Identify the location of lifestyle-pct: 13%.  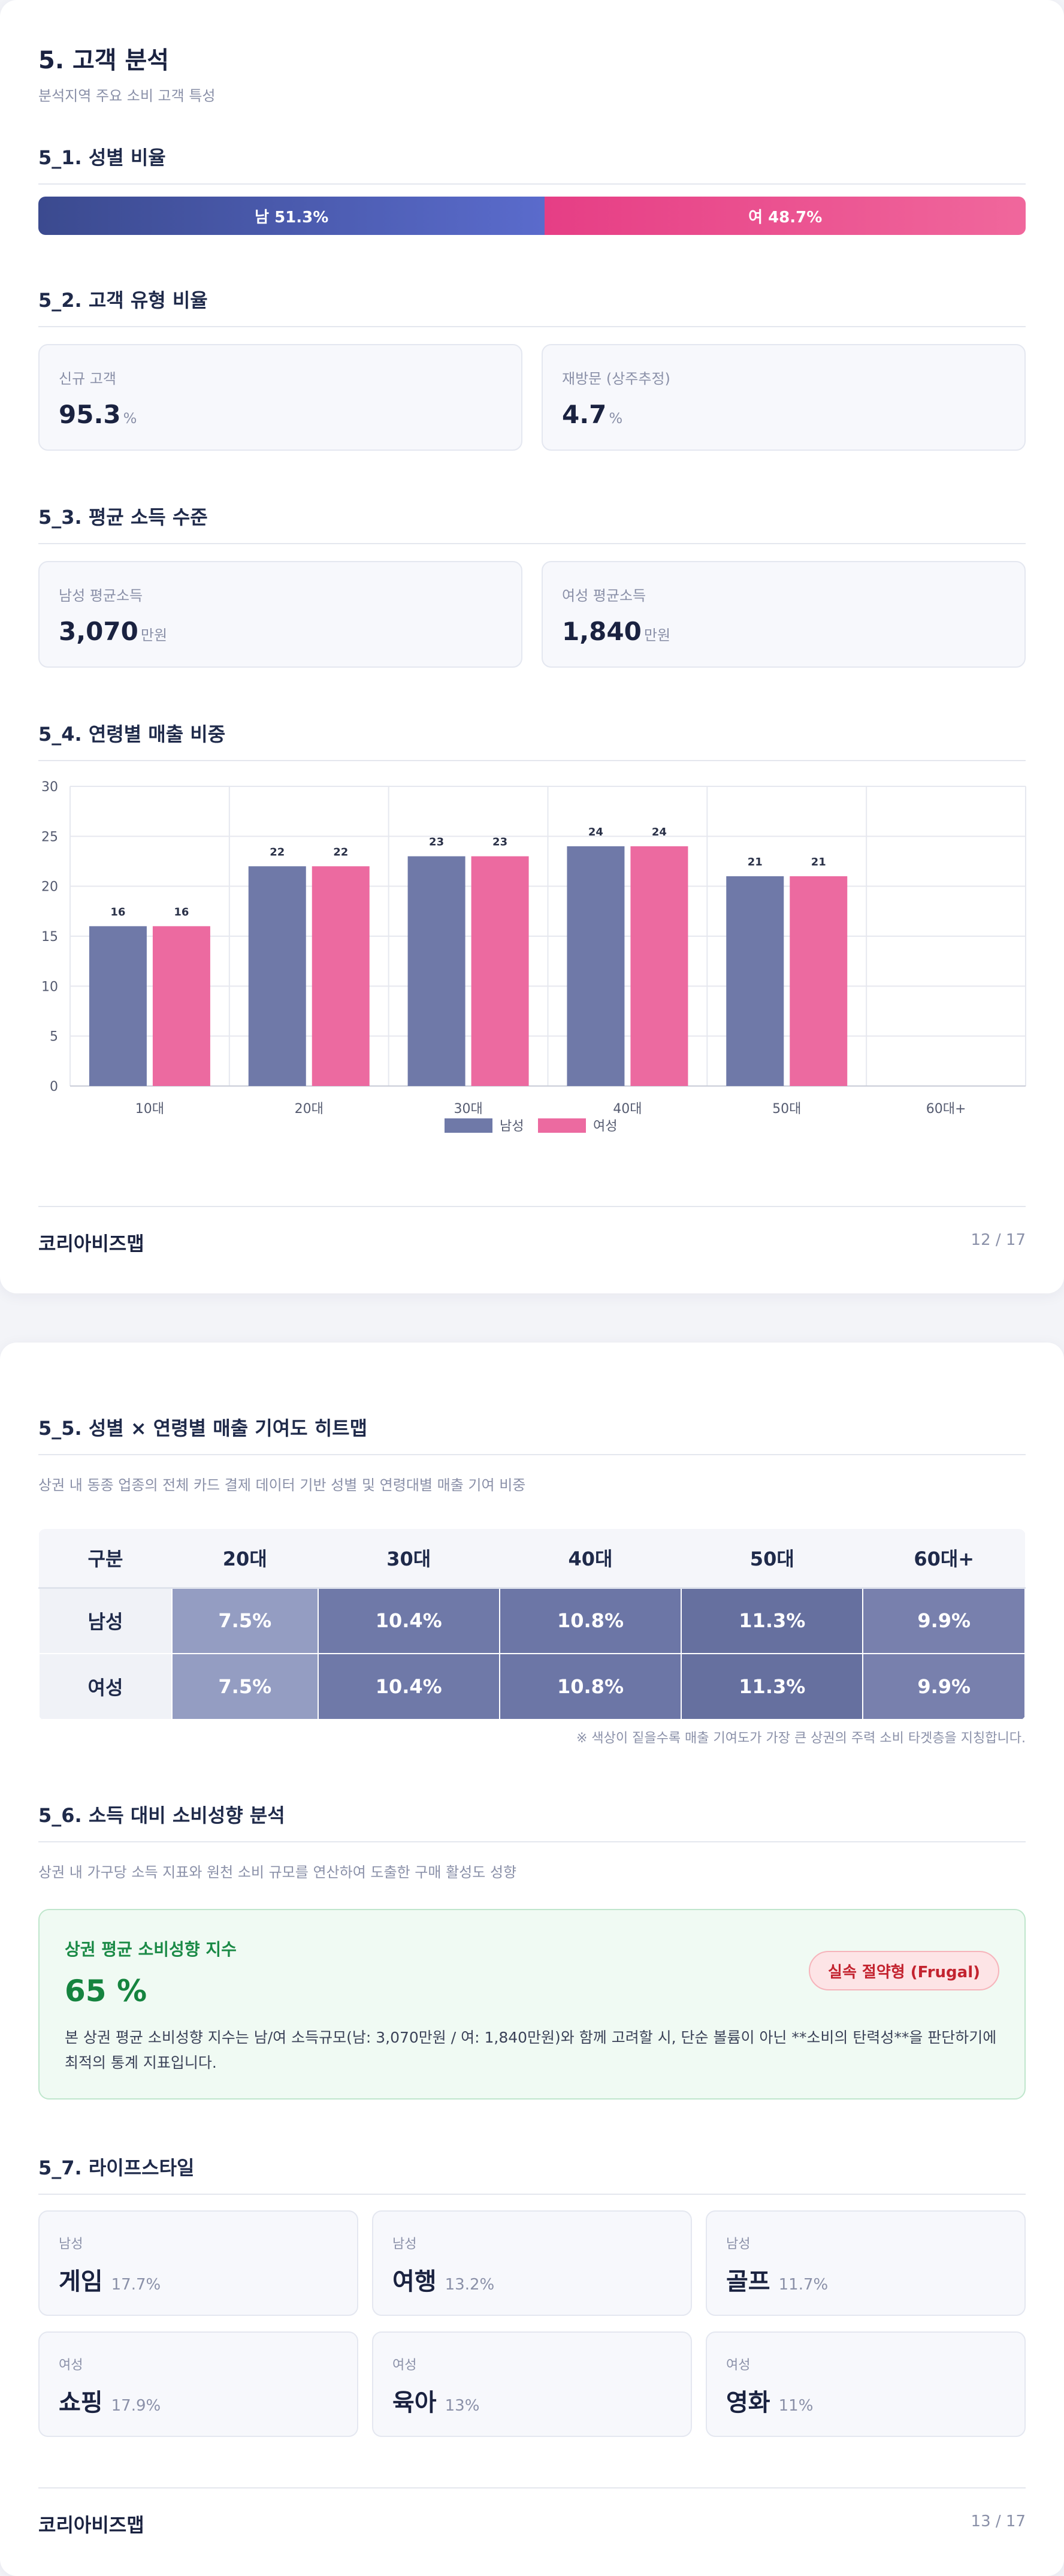
(462, 2406).